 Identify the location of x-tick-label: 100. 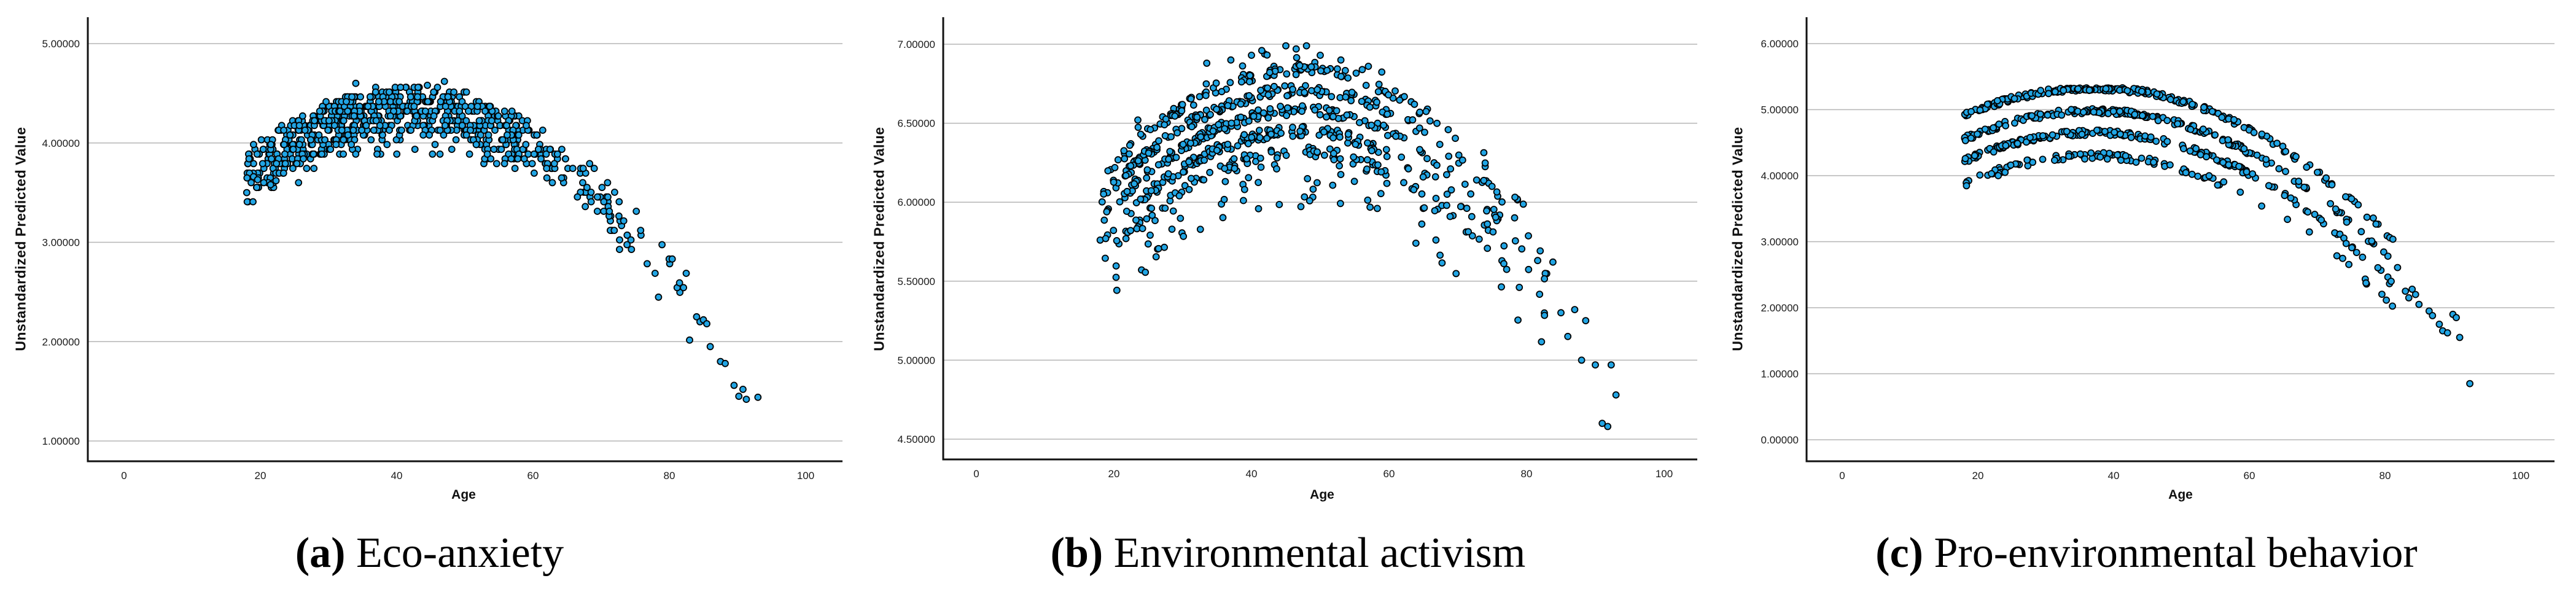
(805, 476).